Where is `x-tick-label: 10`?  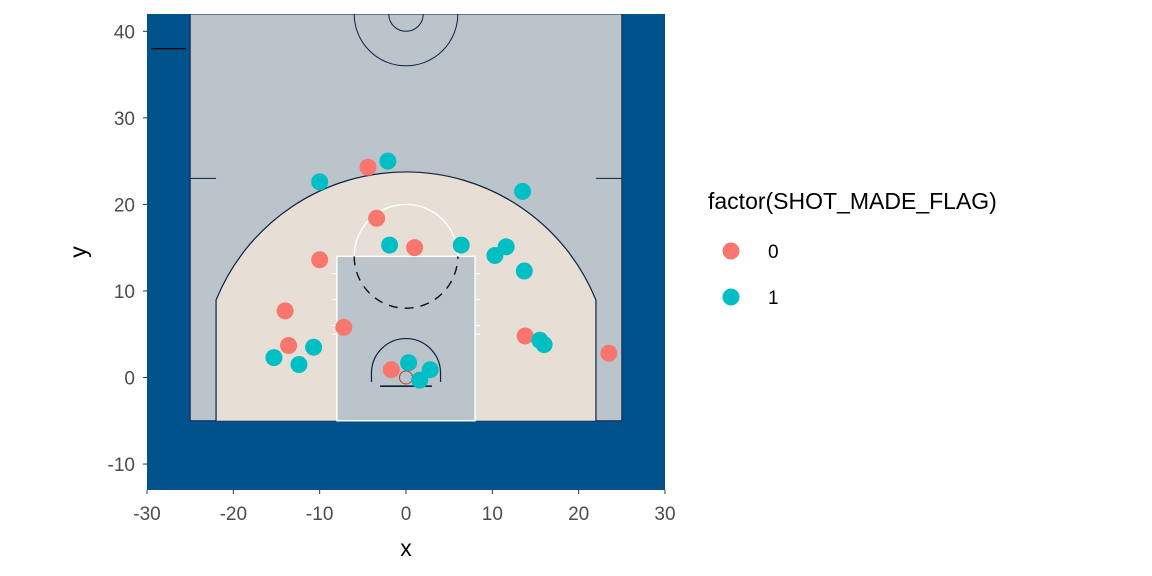 x-tick-label: 10 is located at coordinates (492, 514).